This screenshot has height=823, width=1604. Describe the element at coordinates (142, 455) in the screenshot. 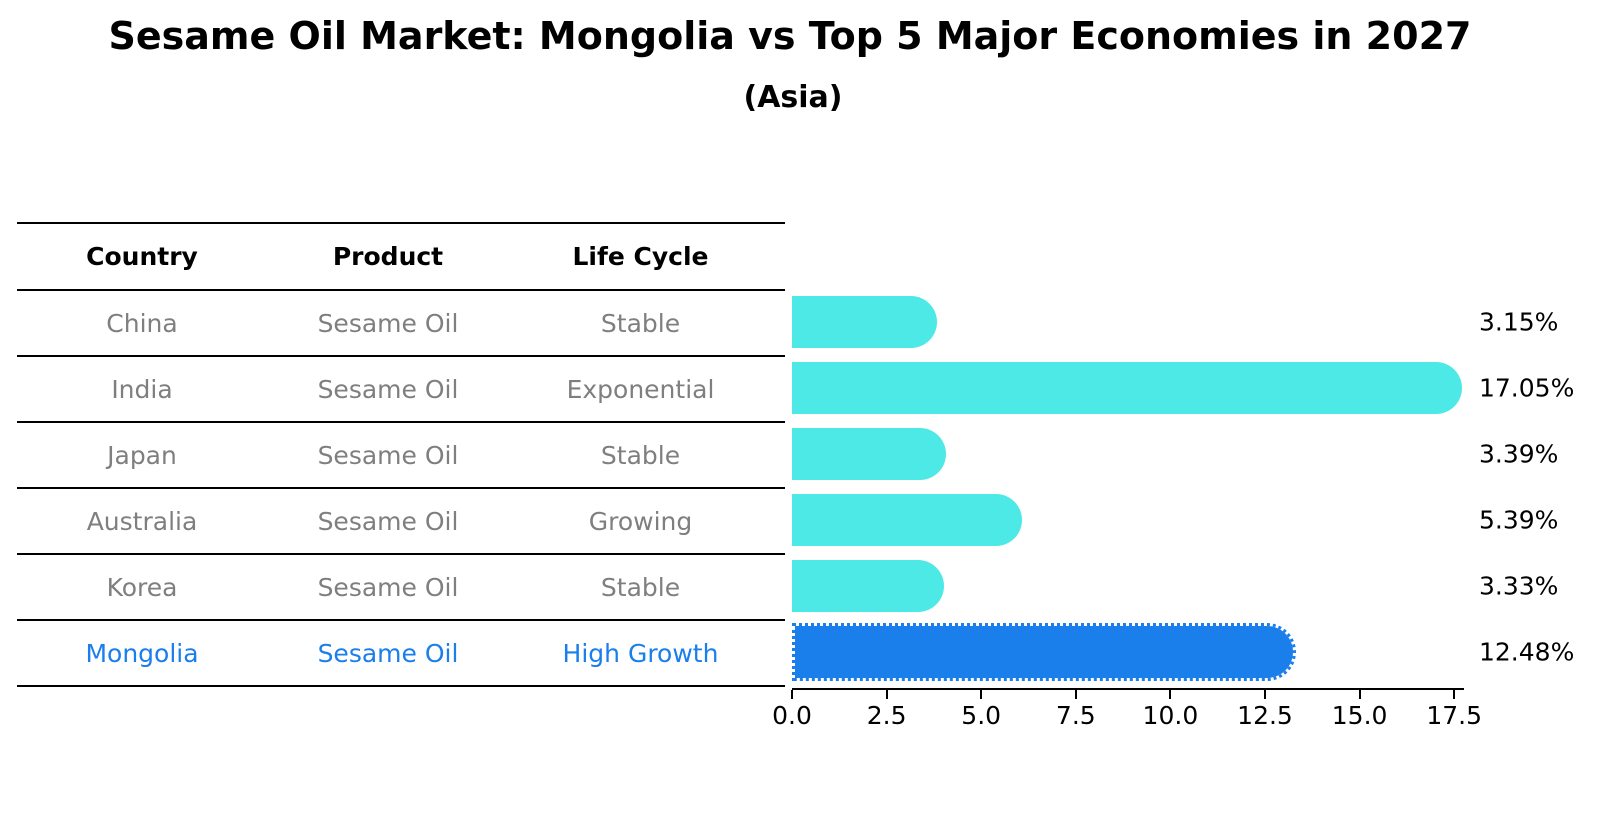

I see `table-cell-country: Japan` at that location.